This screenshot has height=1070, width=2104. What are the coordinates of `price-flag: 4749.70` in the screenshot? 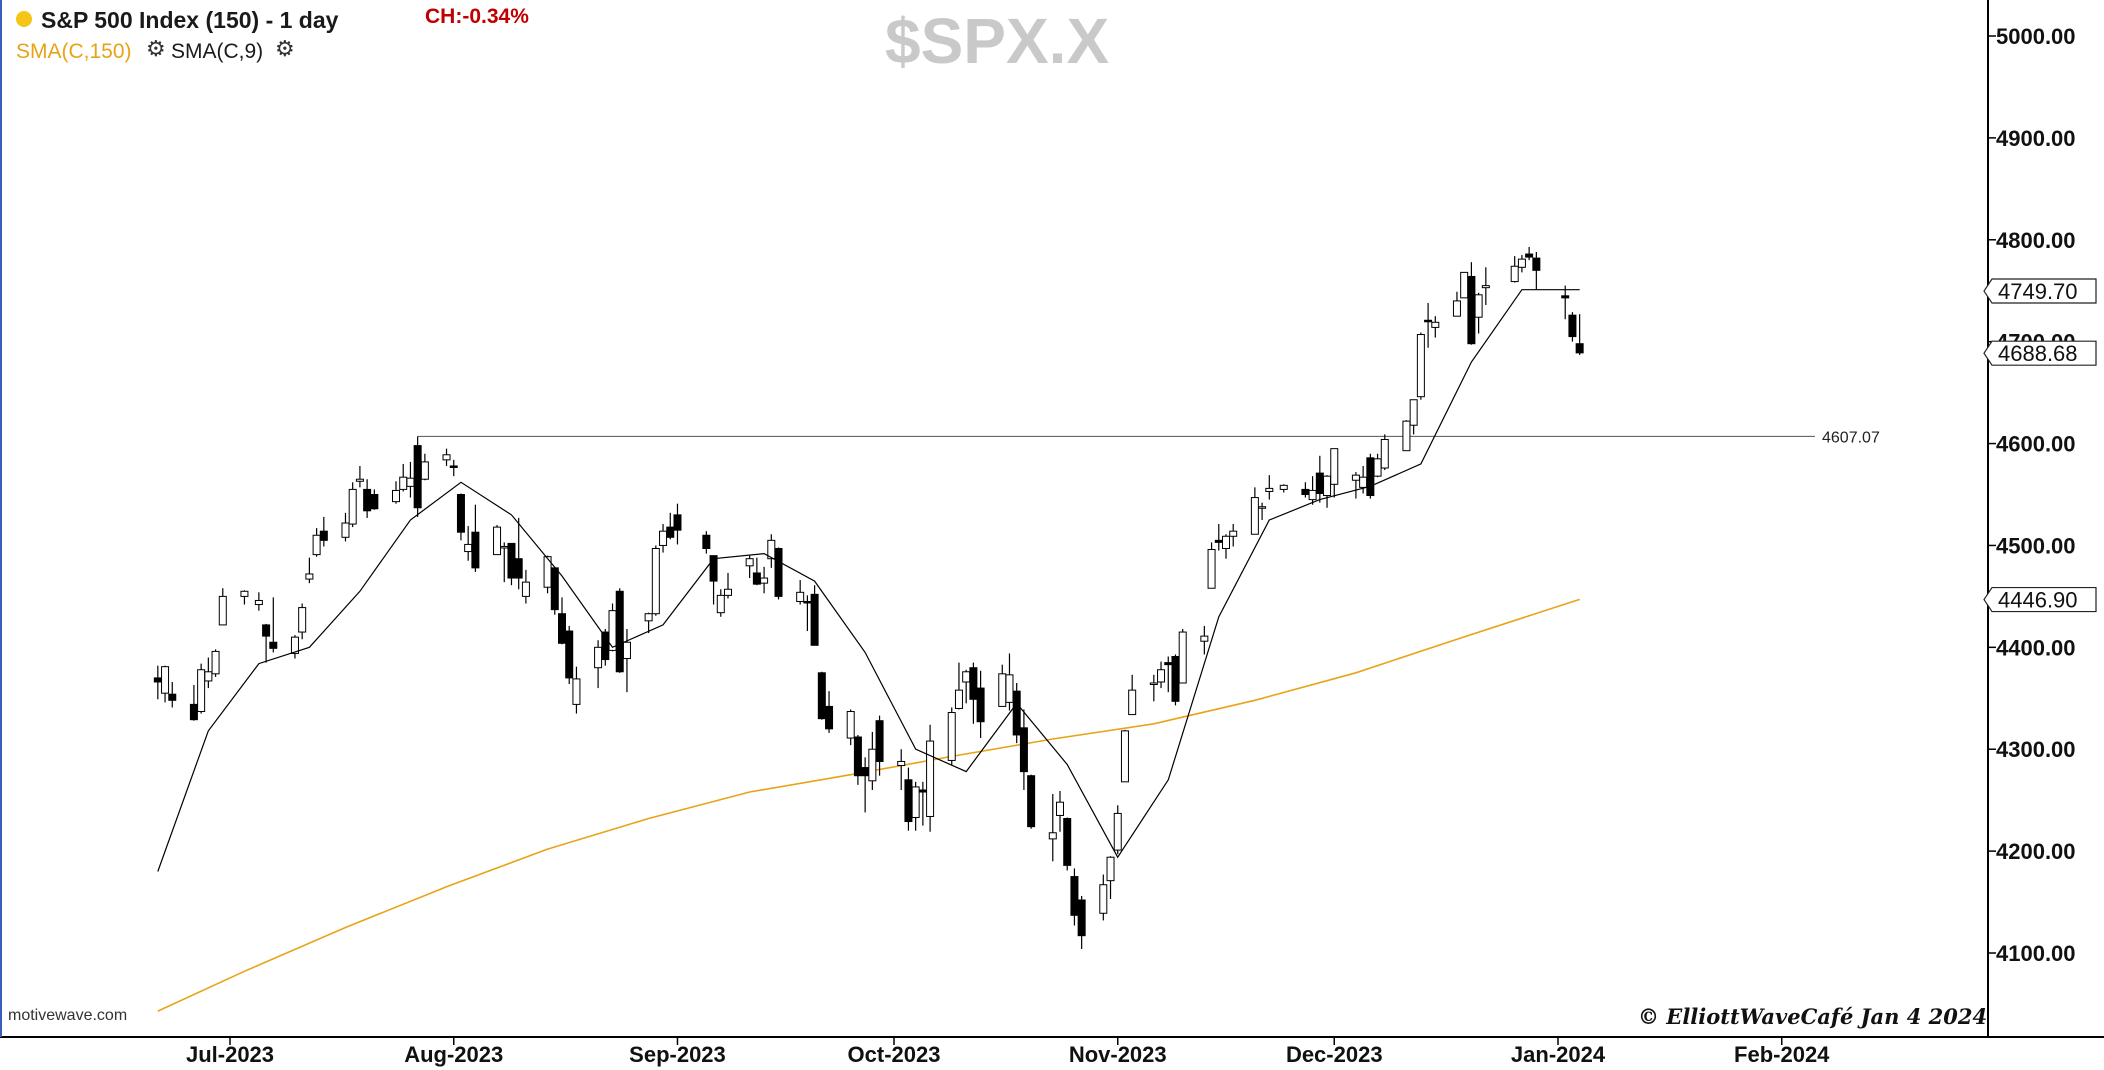 It's located at (2040, 291).